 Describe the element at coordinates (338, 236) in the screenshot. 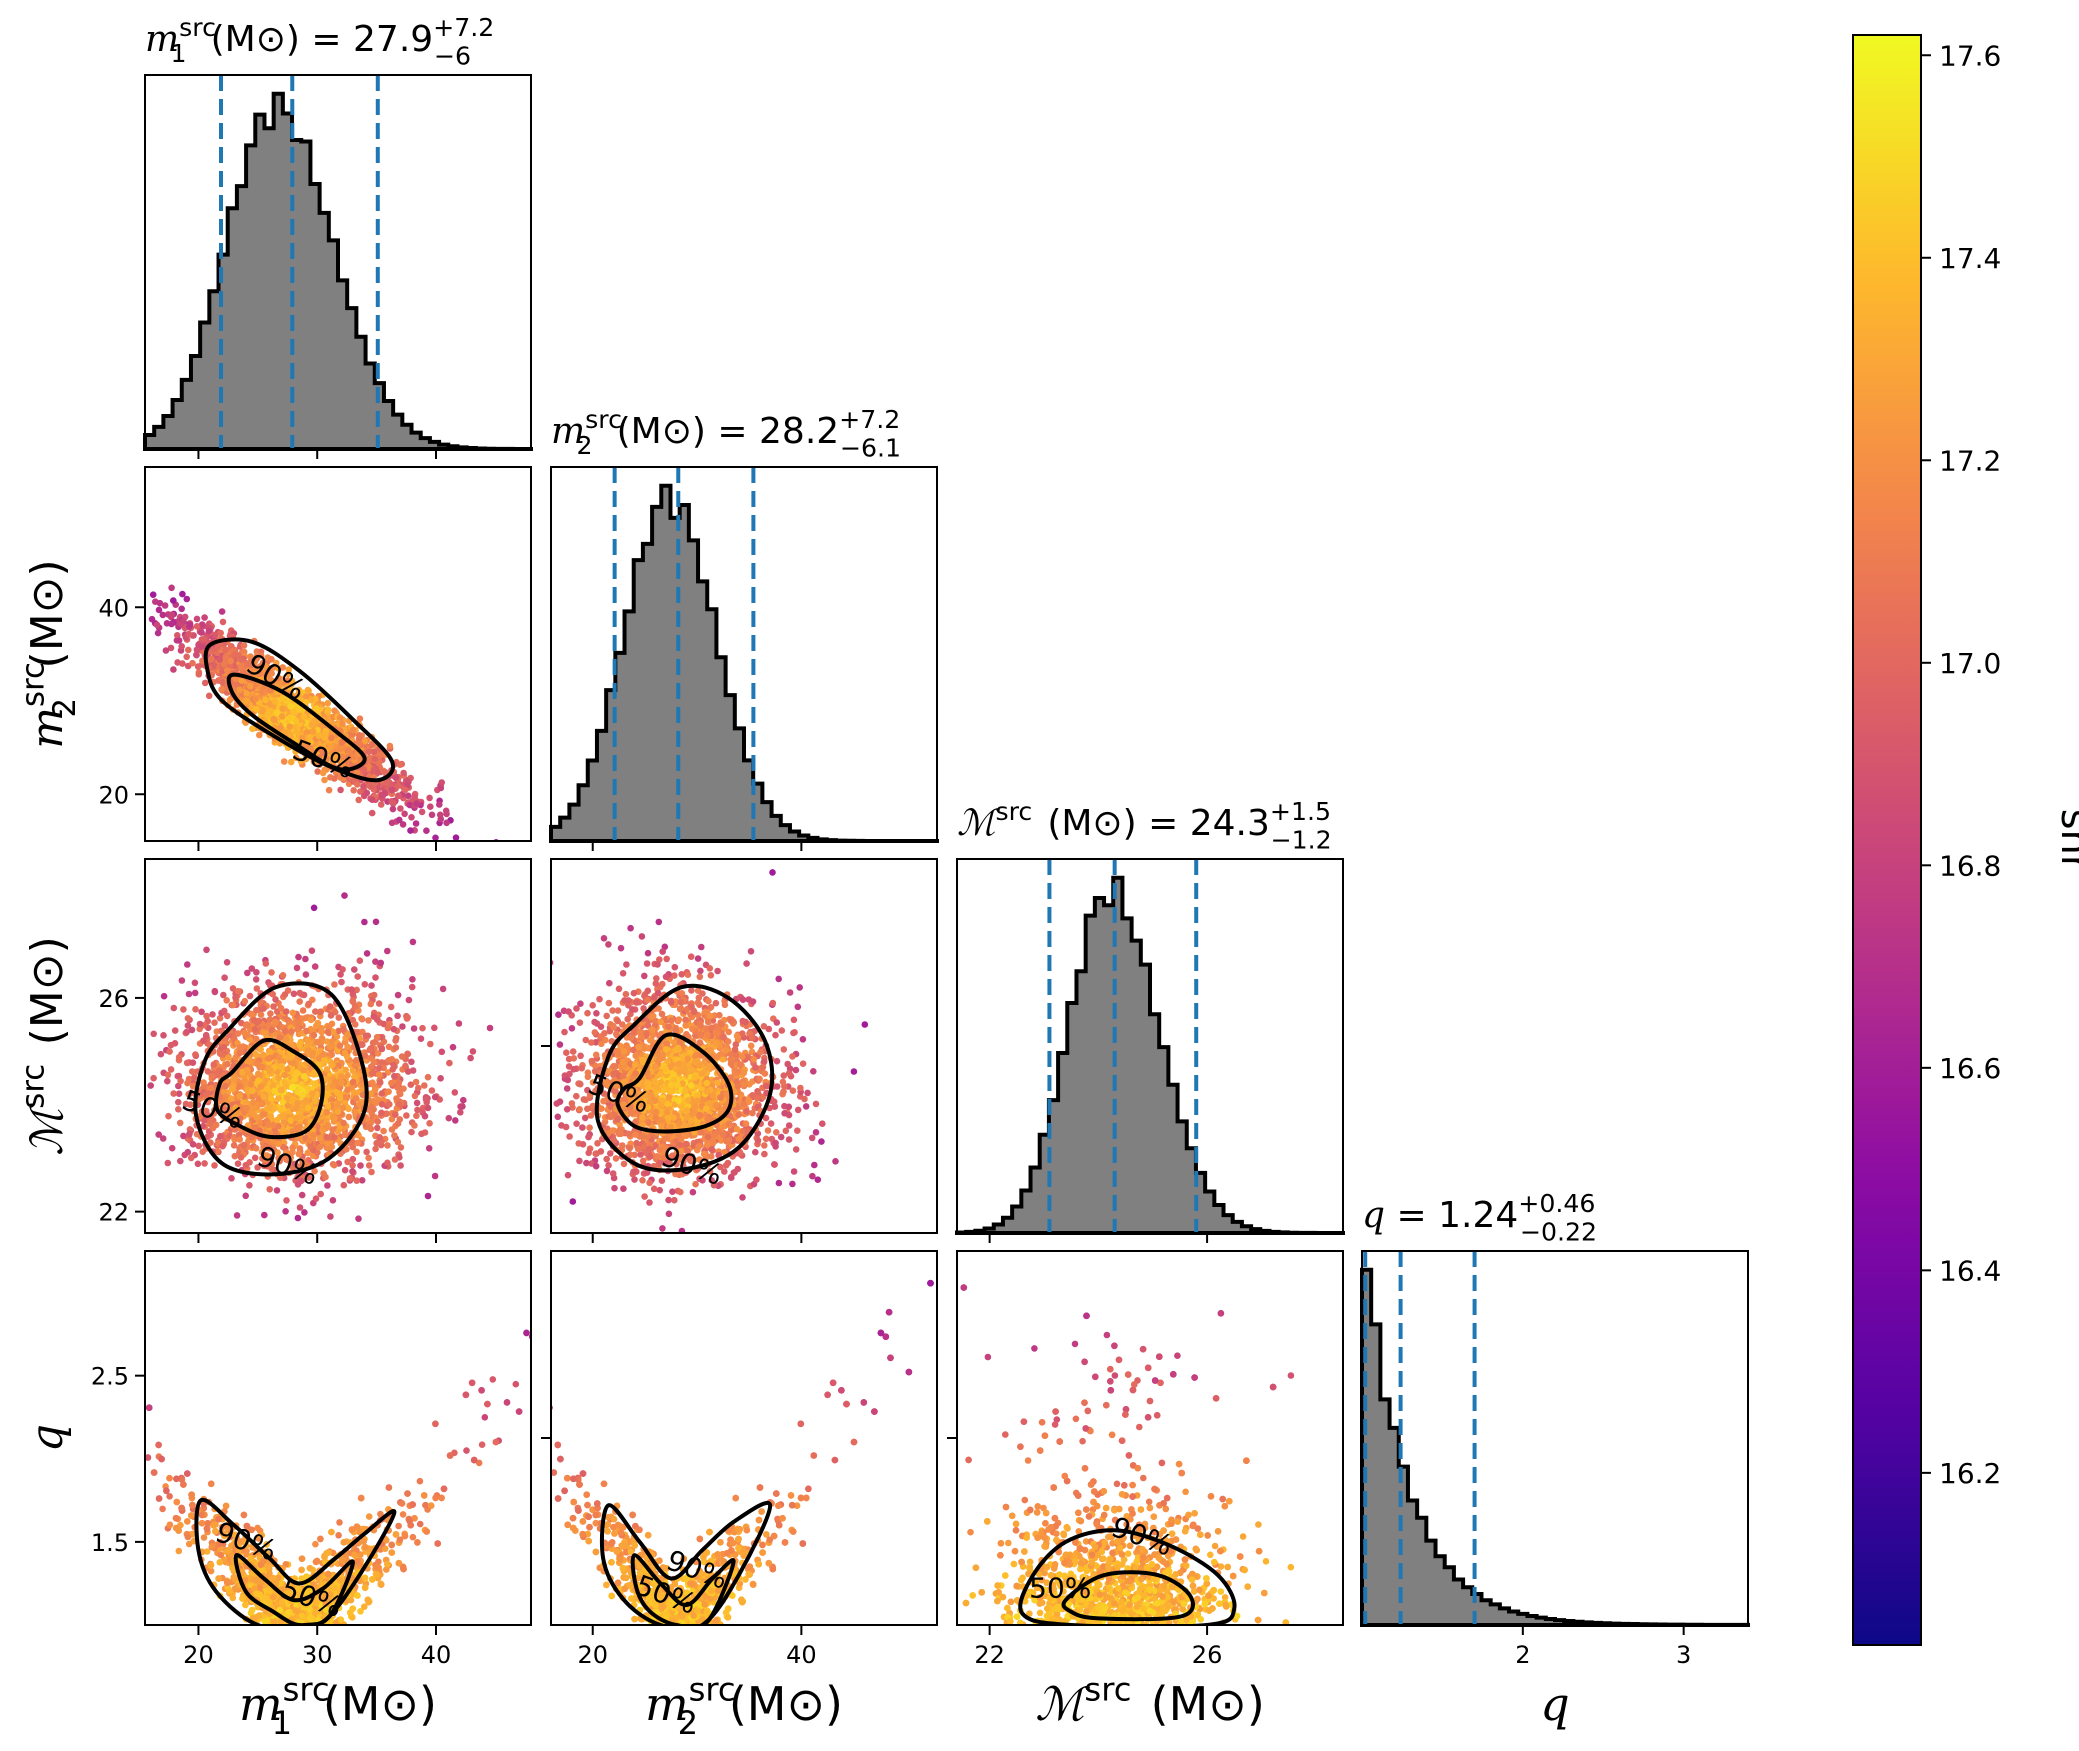

I see `histogram-panel-m1: msrc 1 (M⊙) = 27.9+7.2 −6` at that location.